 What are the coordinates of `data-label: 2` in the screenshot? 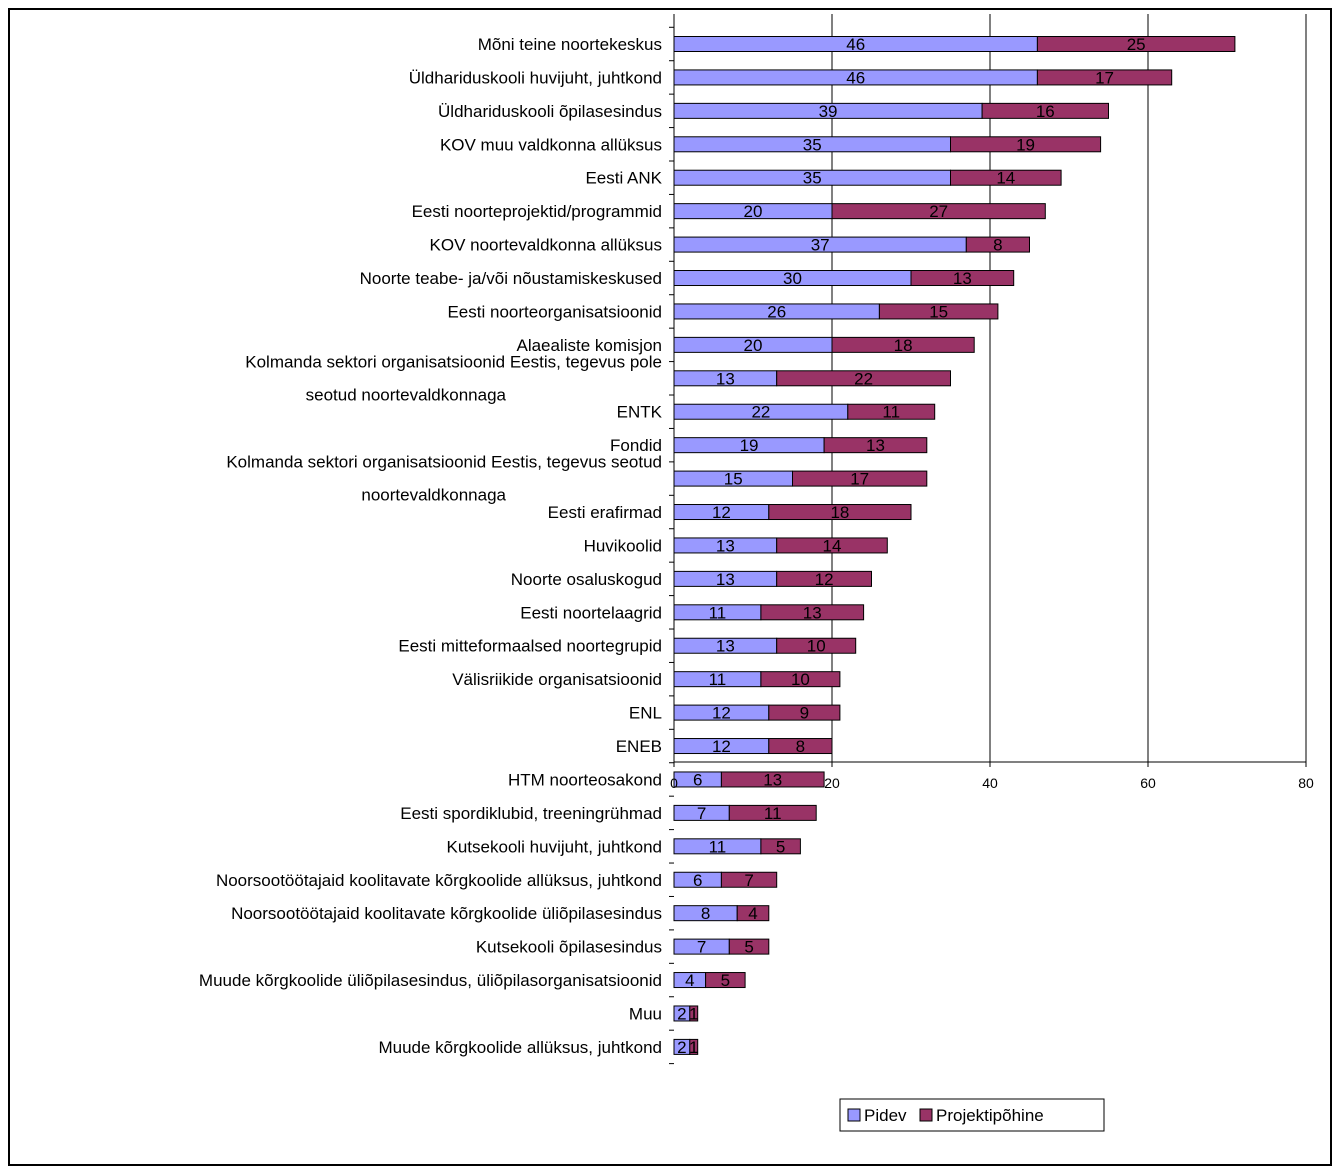 It's located at (681, 1013).